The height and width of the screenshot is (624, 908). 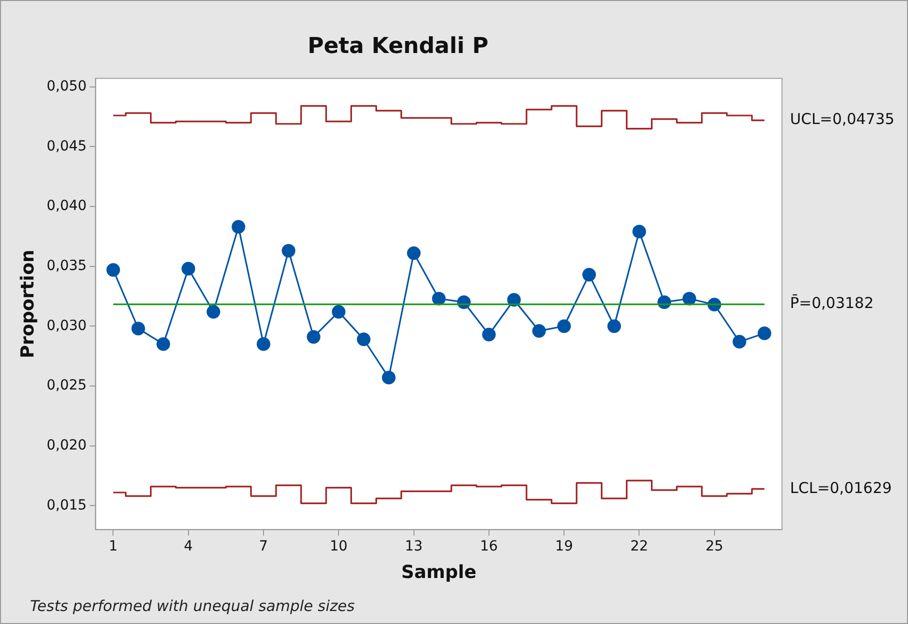 What do you see at coordinates (263, 546) in the screenshot?
I see `x-tick-label: 7` at bounding box center [263, 546].